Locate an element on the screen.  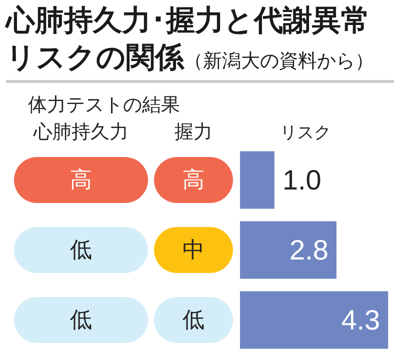
data-label: 2.8 is located at coordinates (309, 250).